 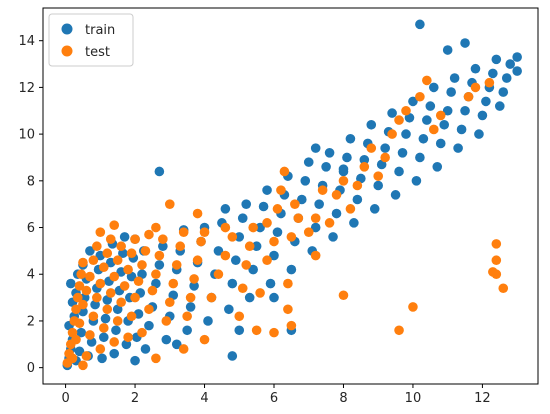 What do you see at coordinates (65, 398) in the screenshot?
I see `x-tick-label: 0` at bounding box center [65, 398].